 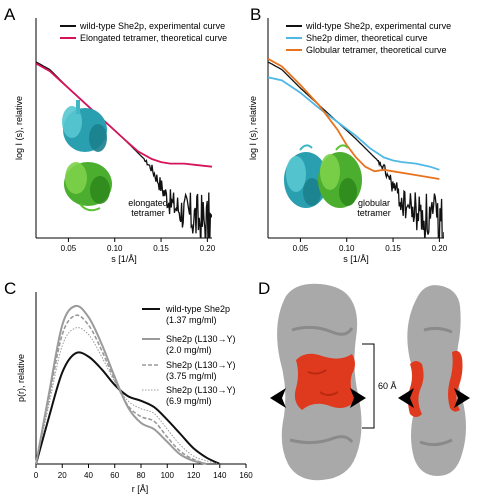 I want to click on elongated-tetramer-model, so click(x=87, y=156).